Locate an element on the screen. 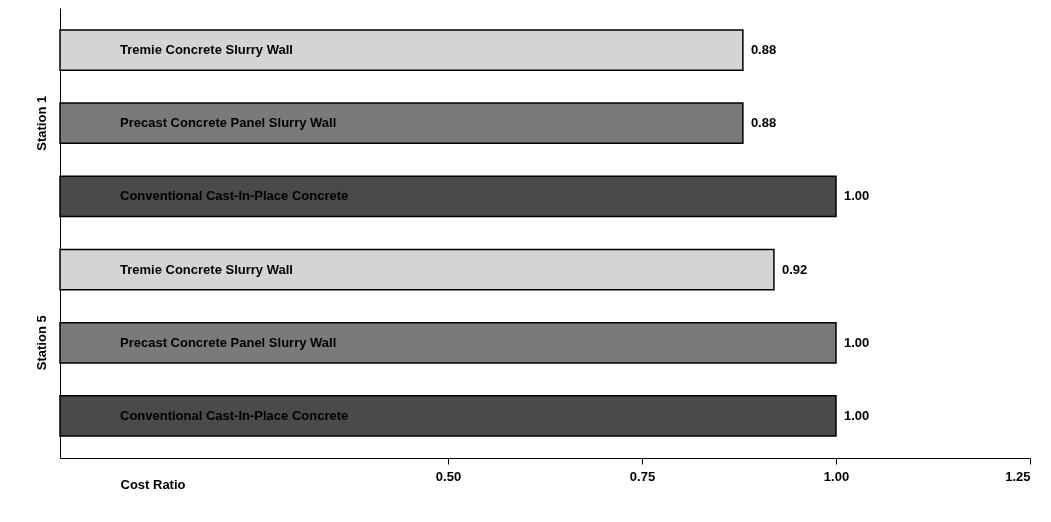 The image size is (1051, 522). text: Station 5 is located at coordinates (41, 343).